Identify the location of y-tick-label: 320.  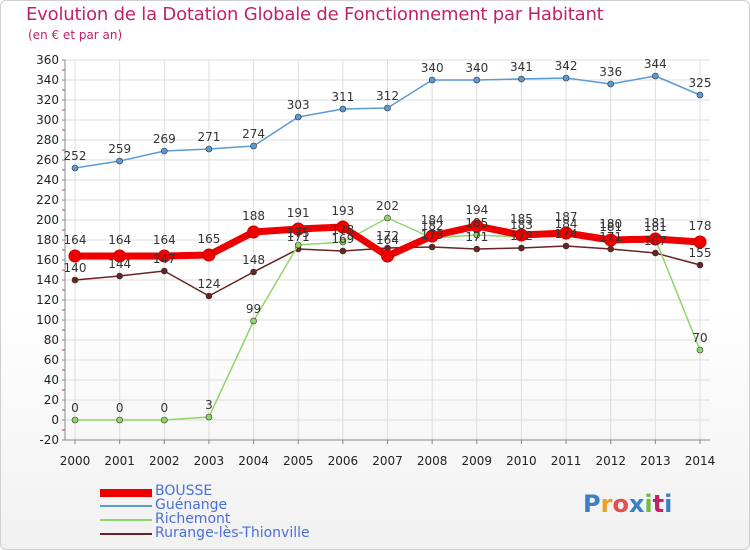
(47, 100).